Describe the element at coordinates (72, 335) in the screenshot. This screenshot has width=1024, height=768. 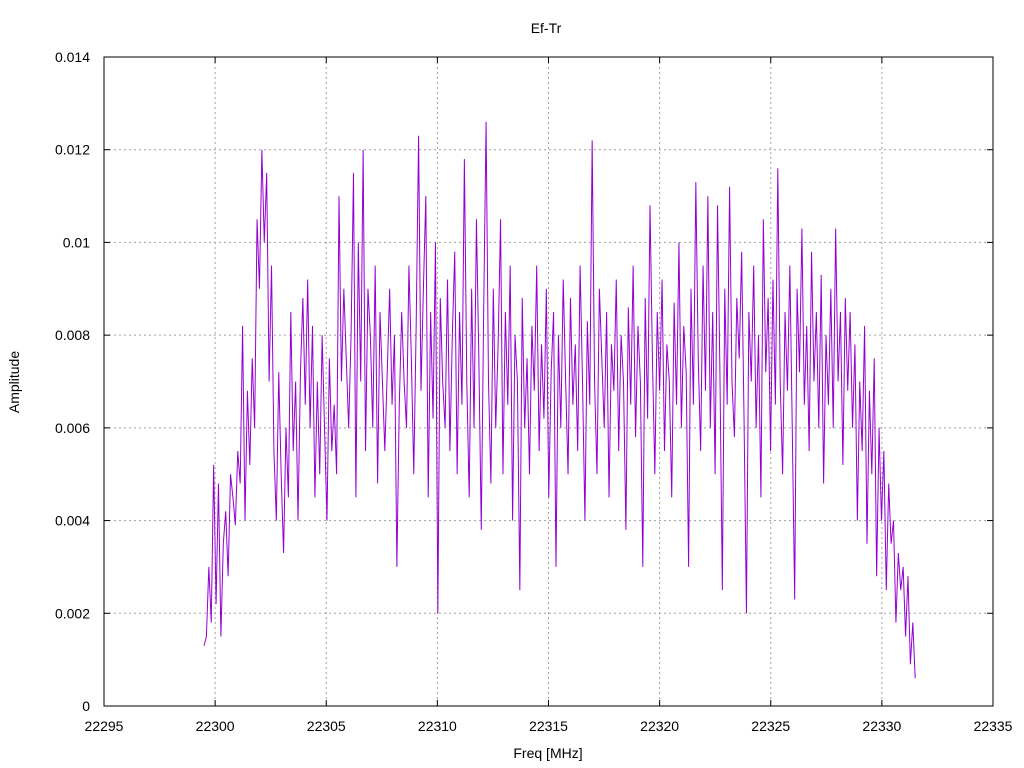
I see `y-tick-label: 0.008` at that location.